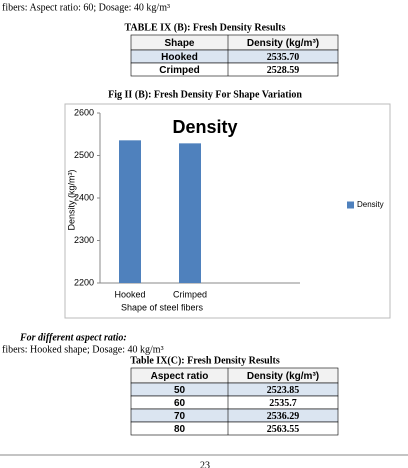  What do you see at coordinates (205, 464) in the screenshot?
I see `page-number: 23` at bounding box center [205, 464].